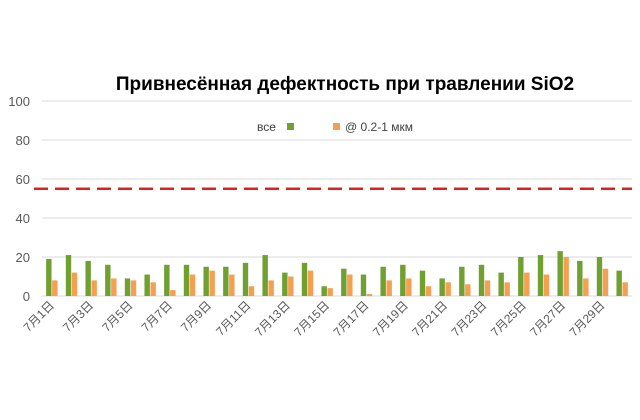 This screenshot has height=420, width=640. Describe the element at coordinates (19, 199) in the screenshot. I see `y-axis: 0 20 40 60 80 100` at that location.